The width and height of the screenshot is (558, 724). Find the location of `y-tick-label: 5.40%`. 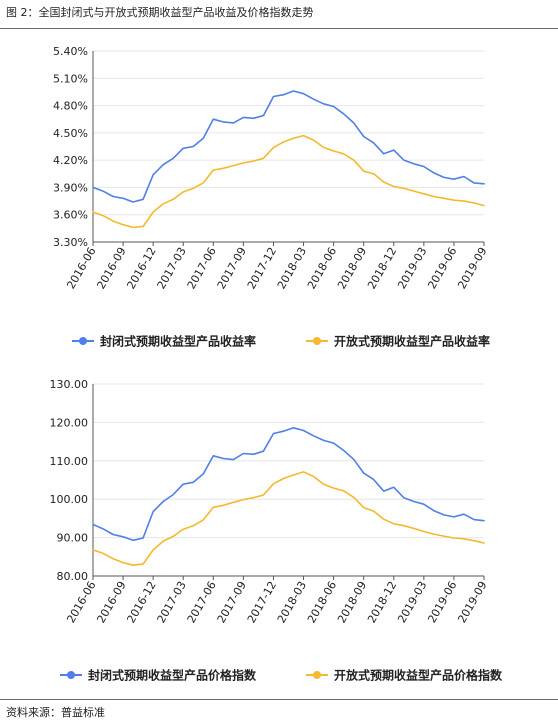

y-tick-label: 5.40% is located at coordinates (70, 51).